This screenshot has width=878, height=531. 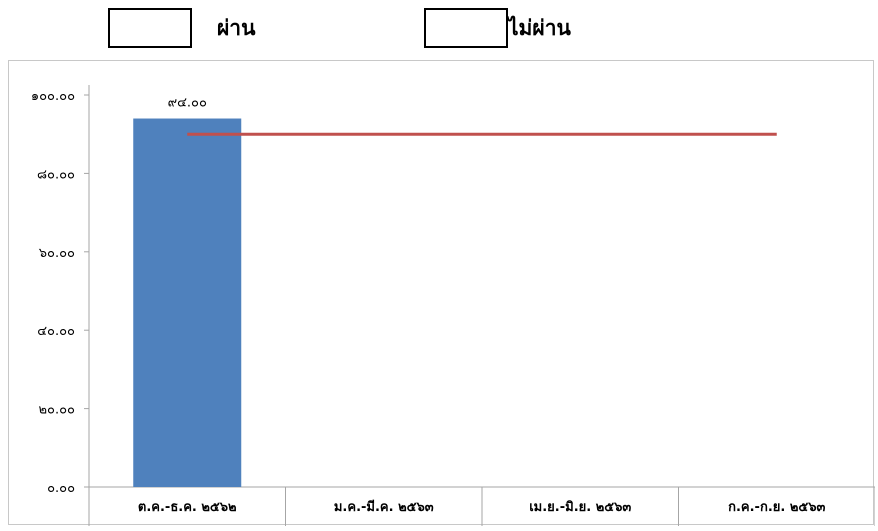 I want to click on y-tick-label: ๔๐.๐๐, so click(x=56, y=331).